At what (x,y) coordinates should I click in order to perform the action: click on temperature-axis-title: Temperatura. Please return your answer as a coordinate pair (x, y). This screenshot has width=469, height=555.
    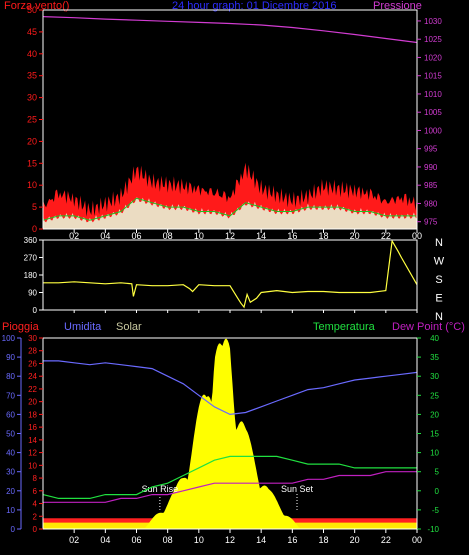
    Looking at the image, I should click on (344, 327).